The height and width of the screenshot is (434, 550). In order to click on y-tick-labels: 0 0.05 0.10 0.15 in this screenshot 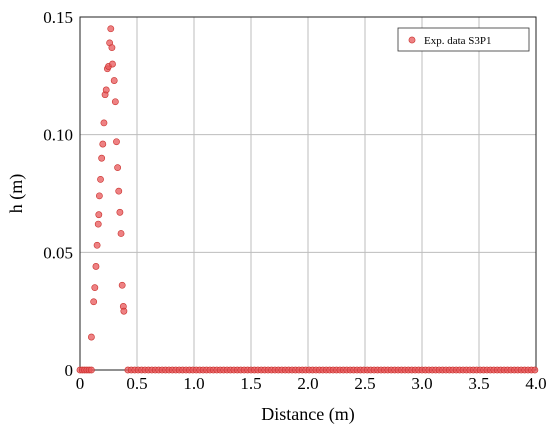, I will do `click(58, 194)`.